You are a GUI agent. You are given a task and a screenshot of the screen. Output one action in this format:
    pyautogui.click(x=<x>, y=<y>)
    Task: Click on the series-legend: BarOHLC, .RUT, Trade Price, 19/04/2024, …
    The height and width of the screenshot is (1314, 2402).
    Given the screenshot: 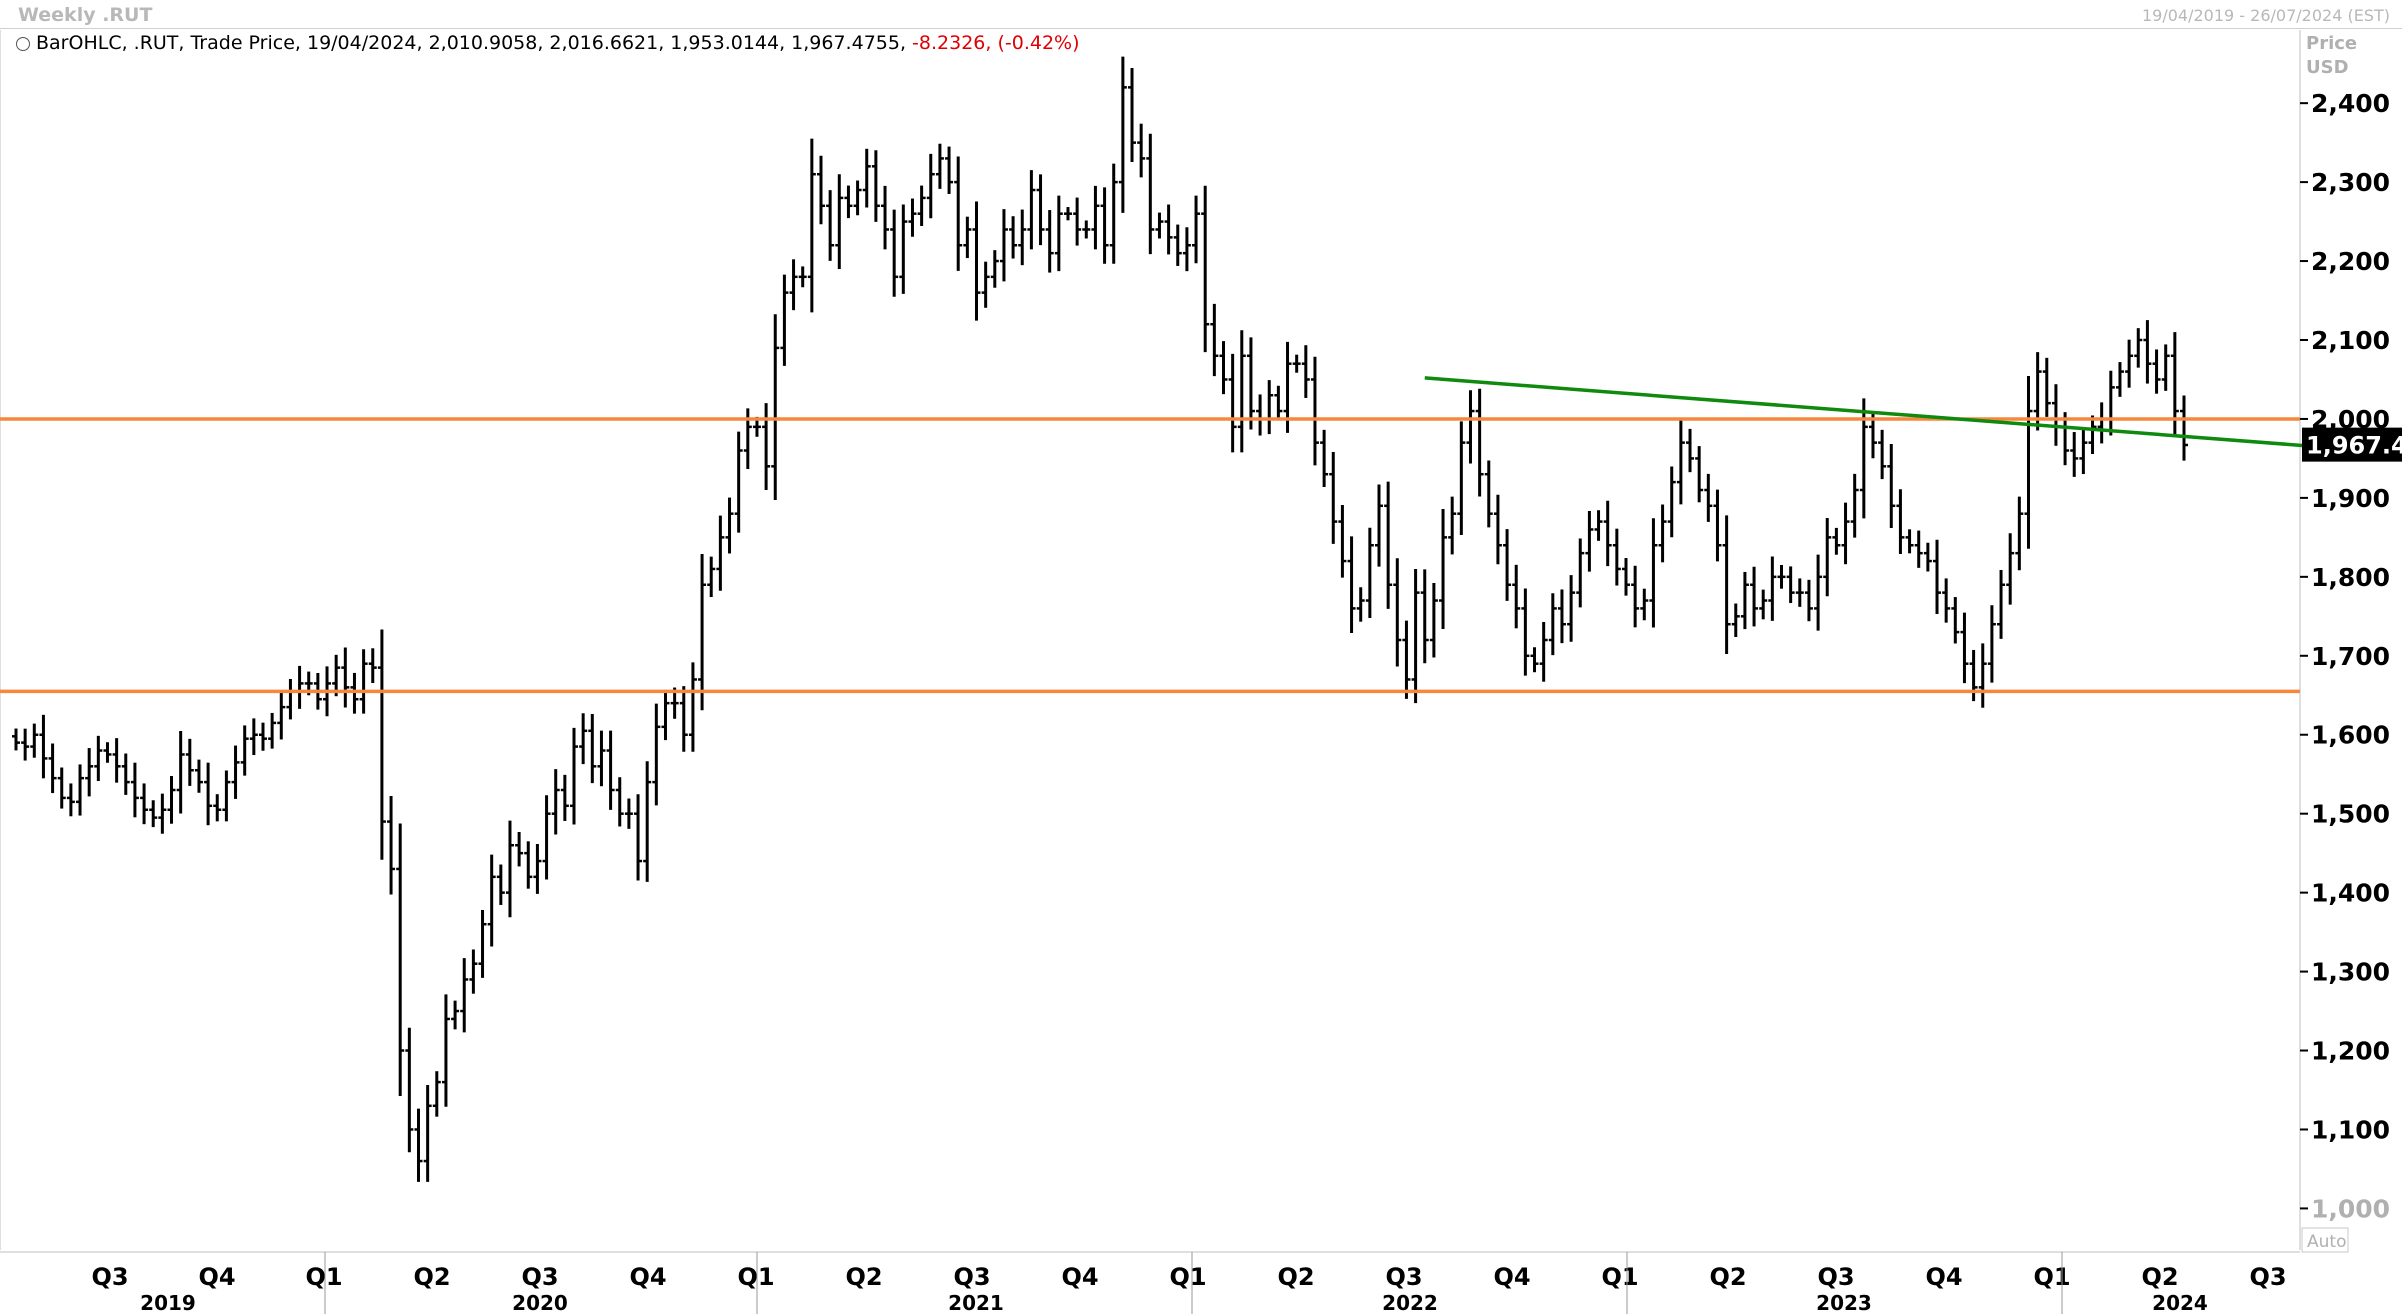 What is the action you would take?
    pyautogui.click(x=548, y=43)
    